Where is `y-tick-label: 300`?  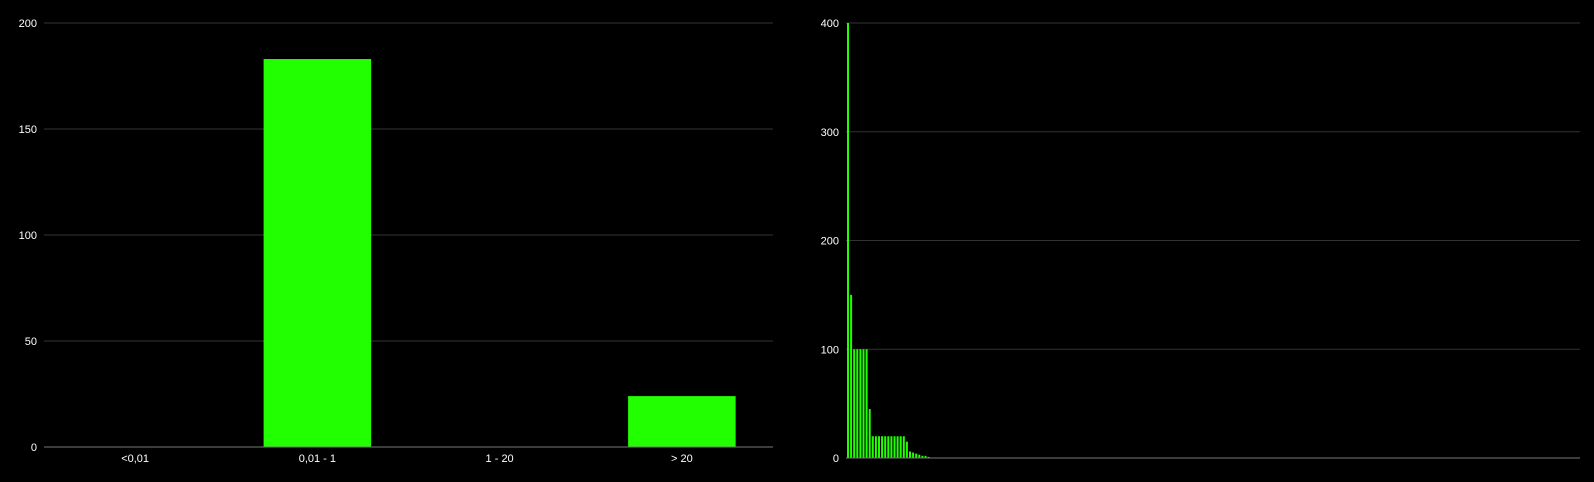 y-tick-label: 300 is located at coordinates (830, 133).